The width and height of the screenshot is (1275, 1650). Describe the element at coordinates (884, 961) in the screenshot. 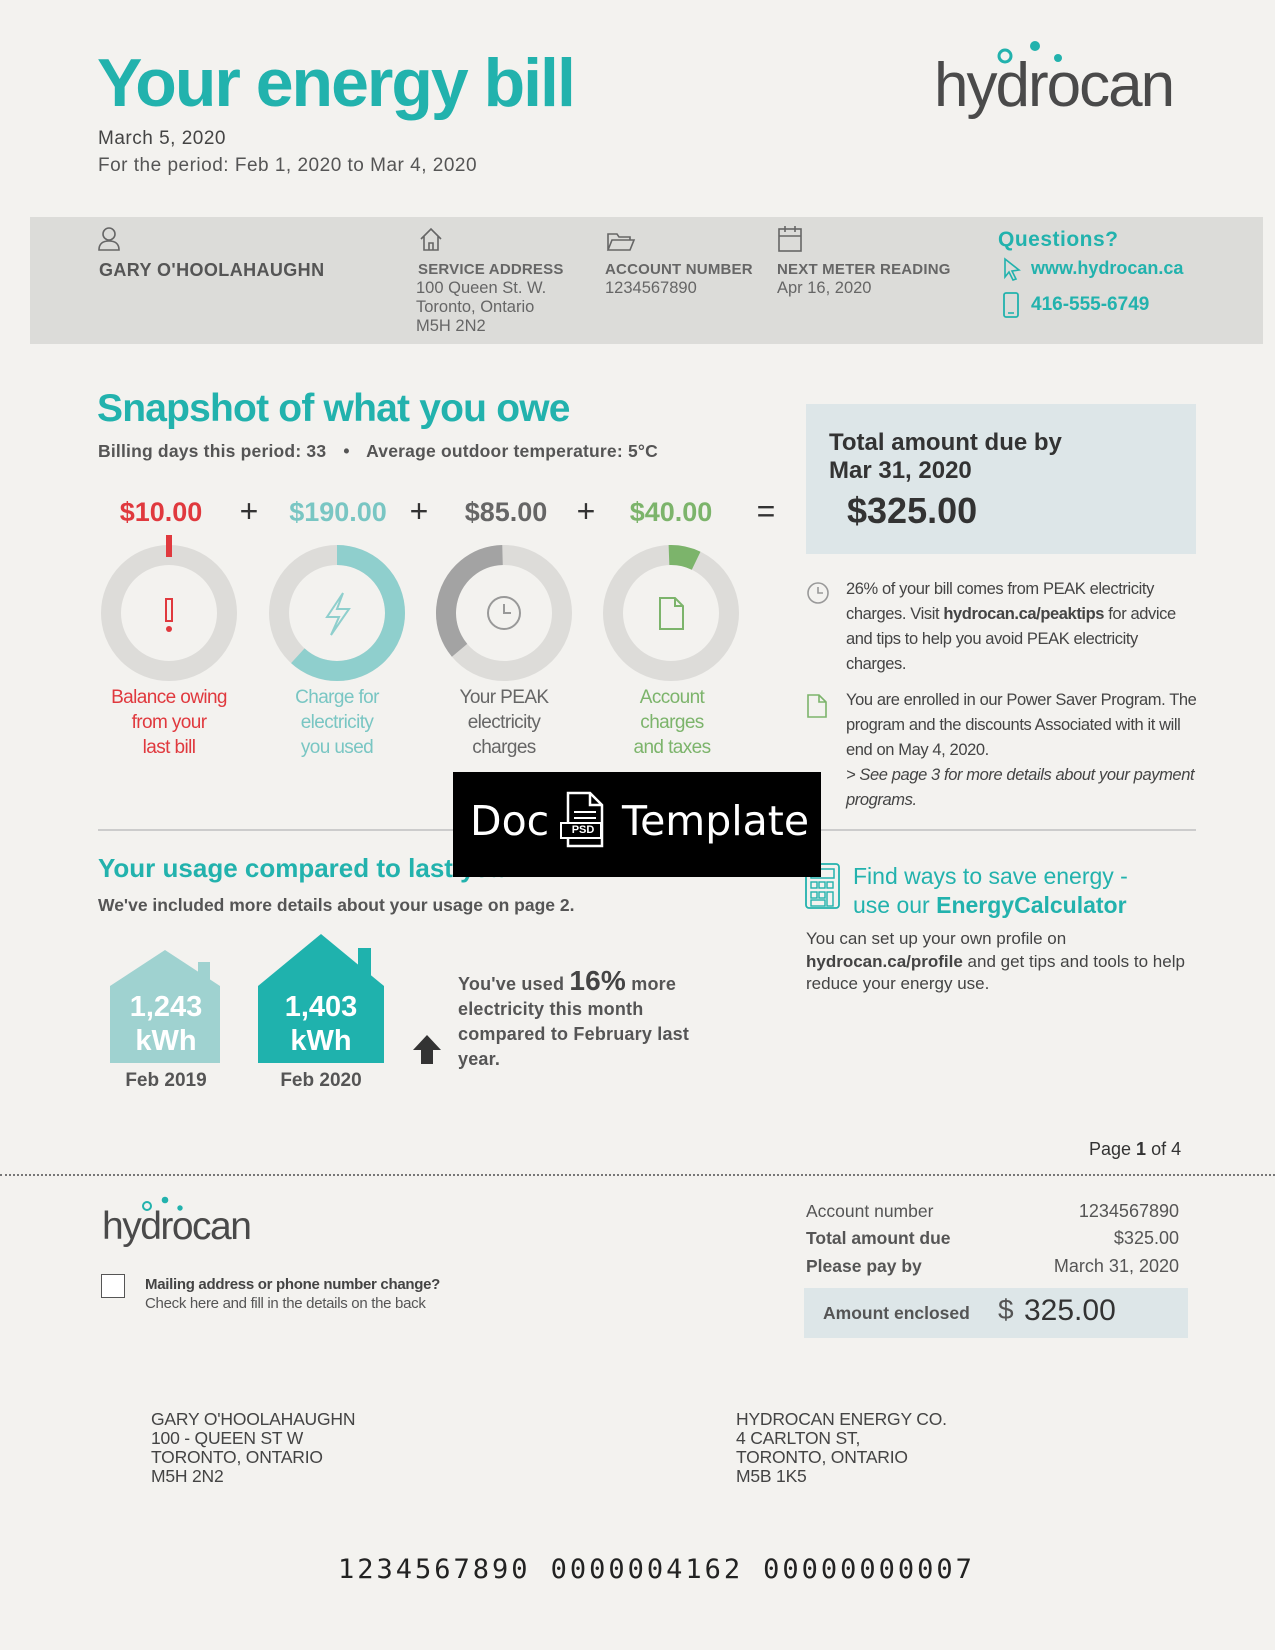

I see `text: hydrocan.ca/profile` at that location.